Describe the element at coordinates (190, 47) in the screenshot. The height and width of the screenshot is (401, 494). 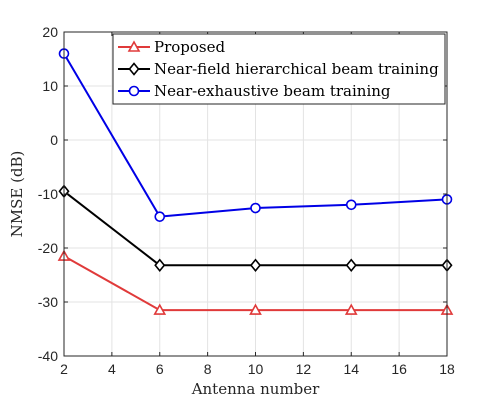
I see `legend-entry-label: Proposed` at that location.